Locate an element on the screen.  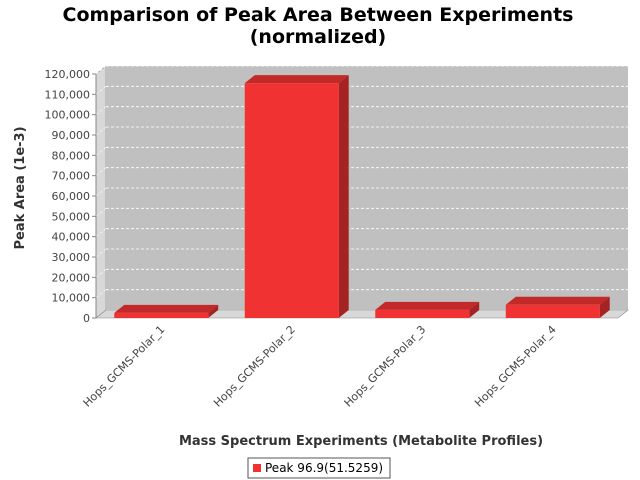
y-tick-label: 80,000 is located at coordinates (71, 155).